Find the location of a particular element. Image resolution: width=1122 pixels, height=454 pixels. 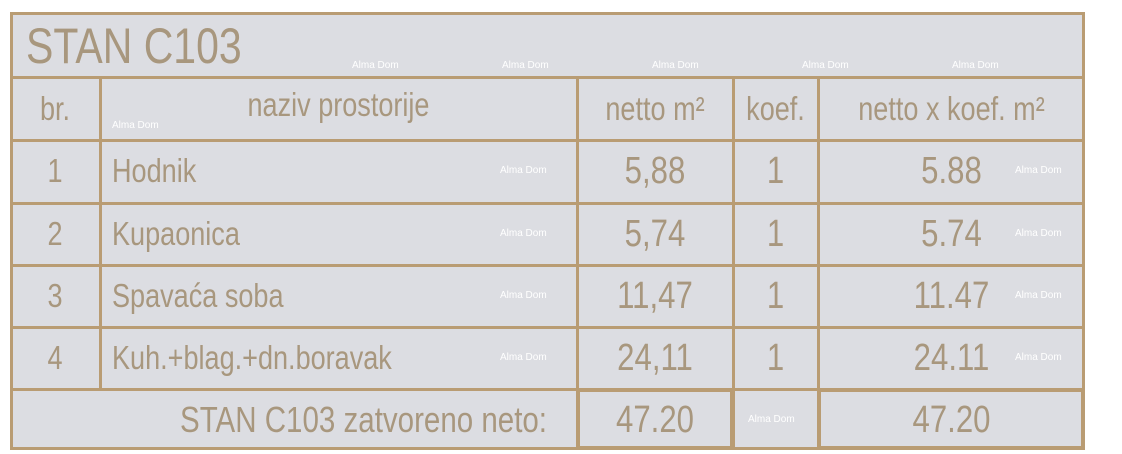

total-net-box is located at coordinates (655, 419).